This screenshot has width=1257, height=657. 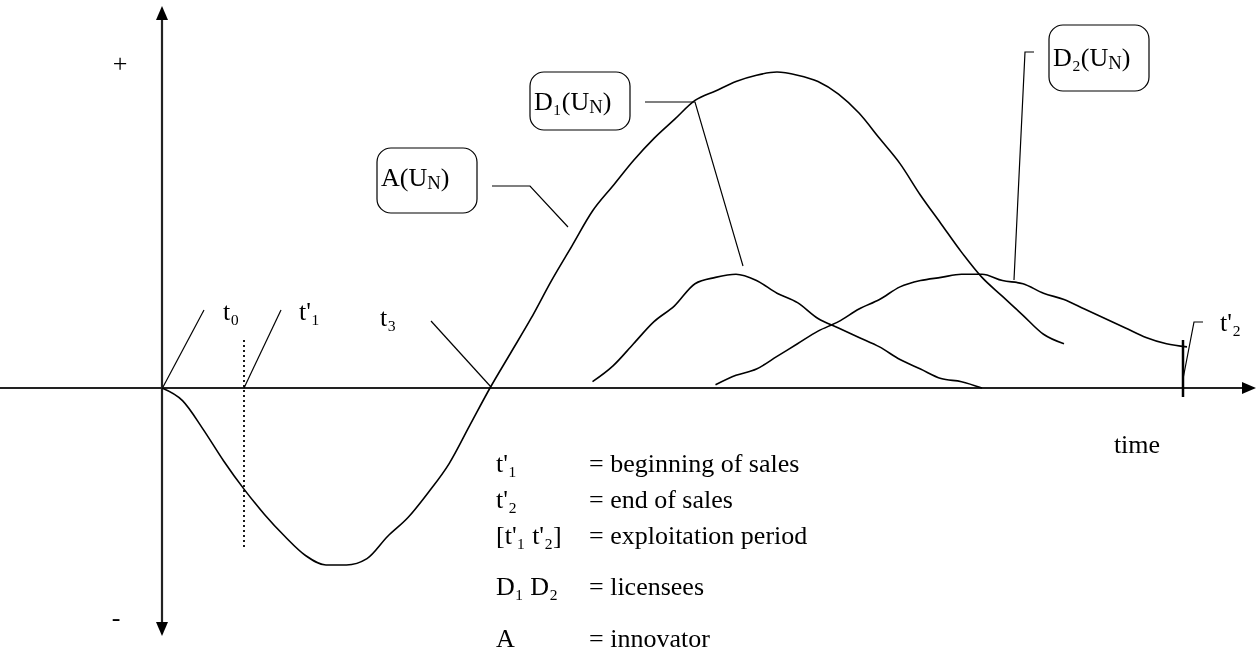 I want to click on annotation: = beginning of sales, so click(x=694, y=463).